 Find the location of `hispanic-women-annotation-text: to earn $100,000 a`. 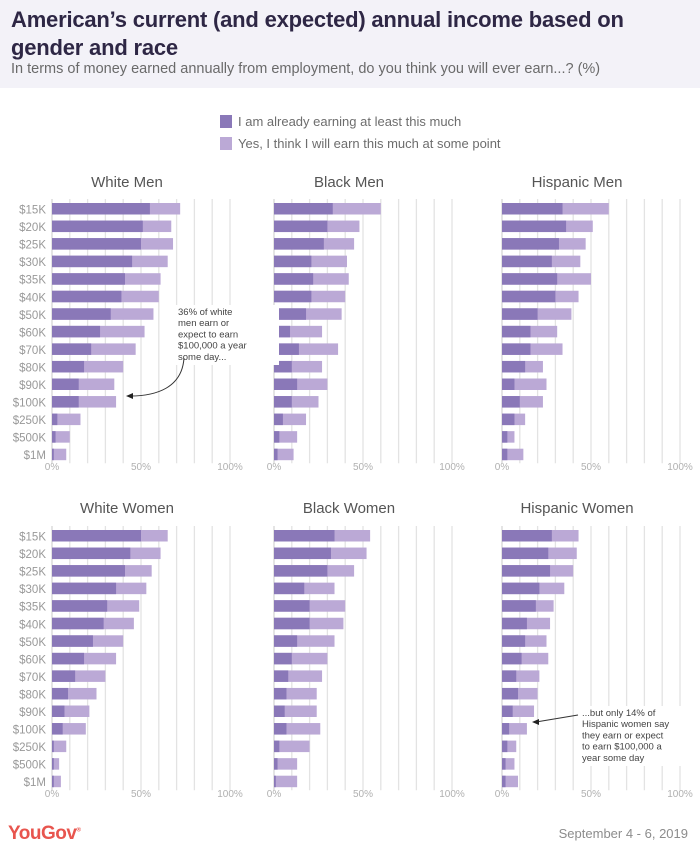

hispanic-women-annotation-text: to earn $100,000 a is located at coordinates (622, 747).